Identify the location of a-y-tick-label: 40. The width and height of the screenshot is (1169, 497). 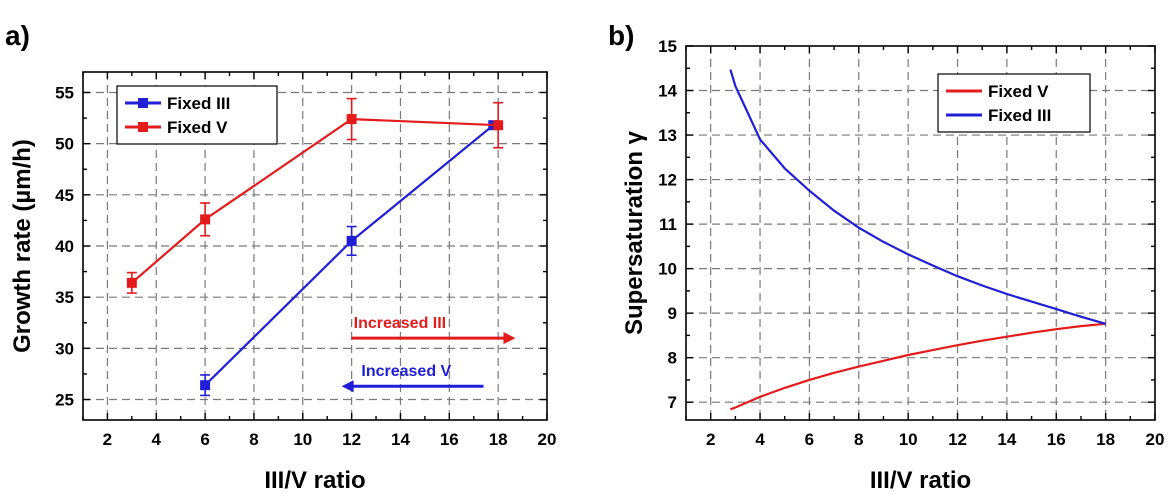
(64, 246).